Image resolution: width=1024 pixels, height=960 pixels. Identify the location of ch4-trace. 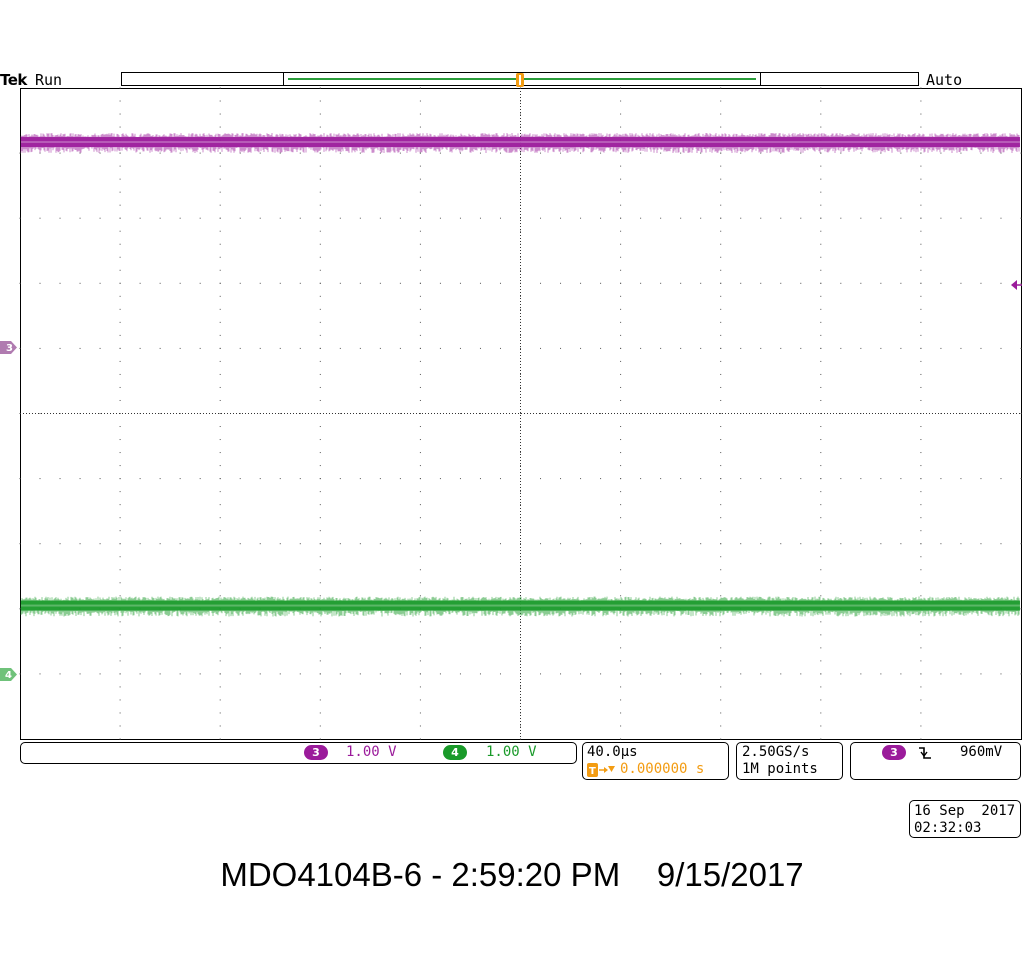
(520, 606).